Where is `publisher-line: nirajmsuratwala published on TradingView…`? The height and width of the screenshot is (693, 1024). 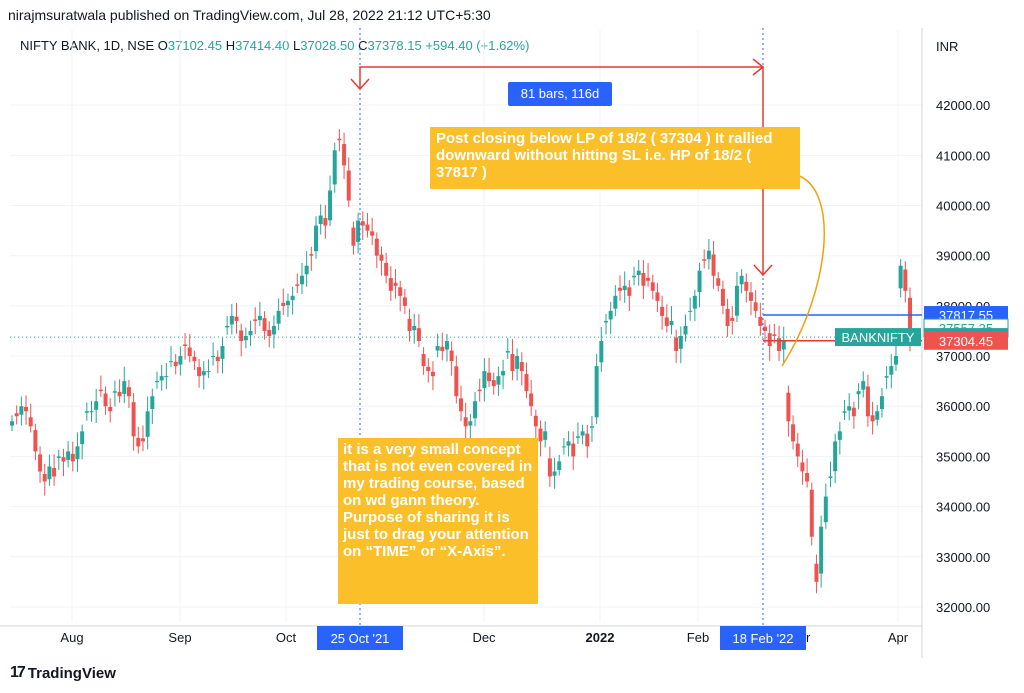
publisher-line: nirajmsuratwala published on TradingView… is located at coordinates (249, 15).